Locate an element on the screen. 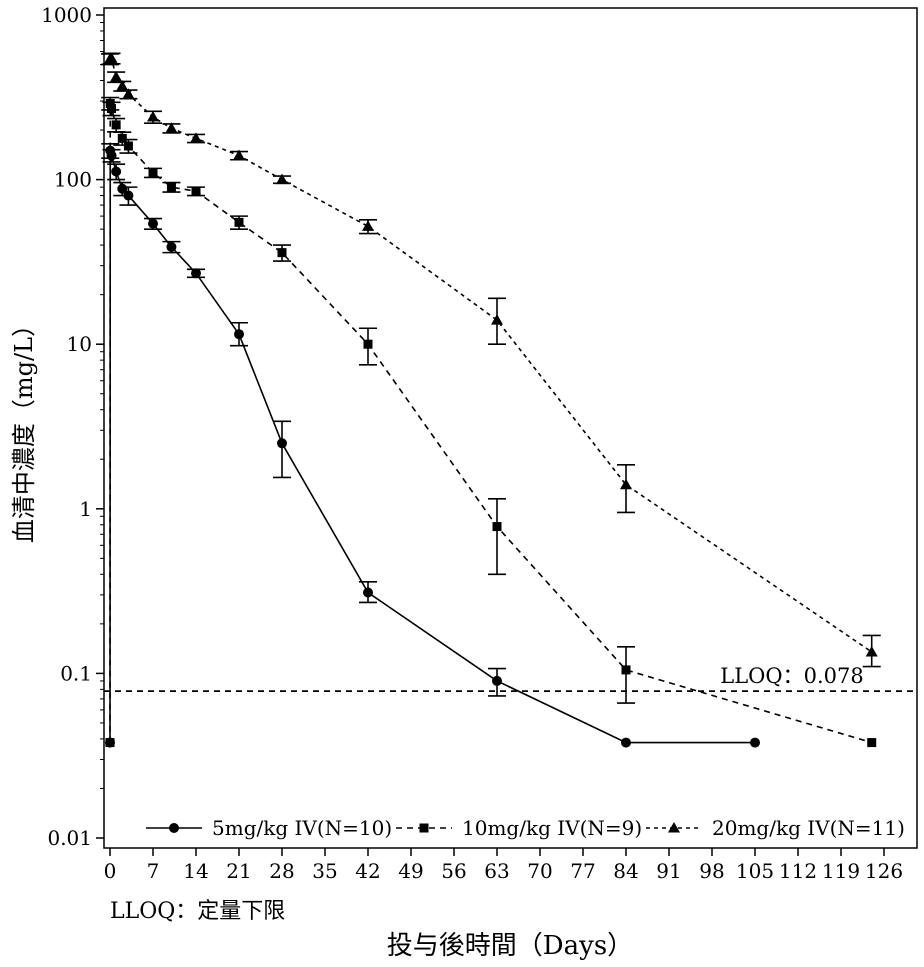  legend-item: 20mg/kg IV(N=11) is located at coordinates (775, 828).